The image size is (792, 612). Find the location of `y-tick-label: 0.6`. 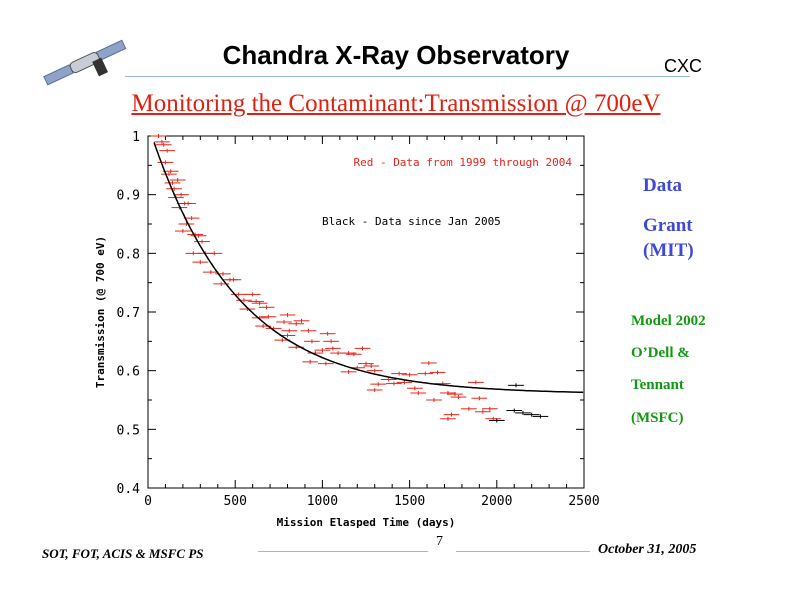

y-tick-label: 0.6 is located at coordinates (128, 372).